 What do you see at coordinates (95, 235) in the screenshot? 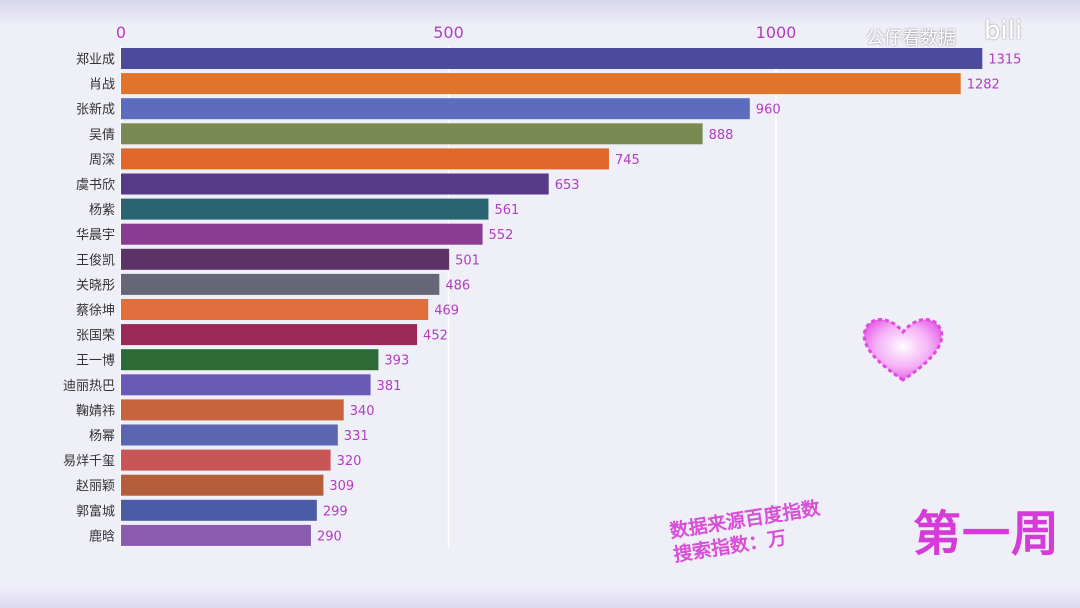
I see `category-label: 华晨宇` at bounding box center [95, 235].